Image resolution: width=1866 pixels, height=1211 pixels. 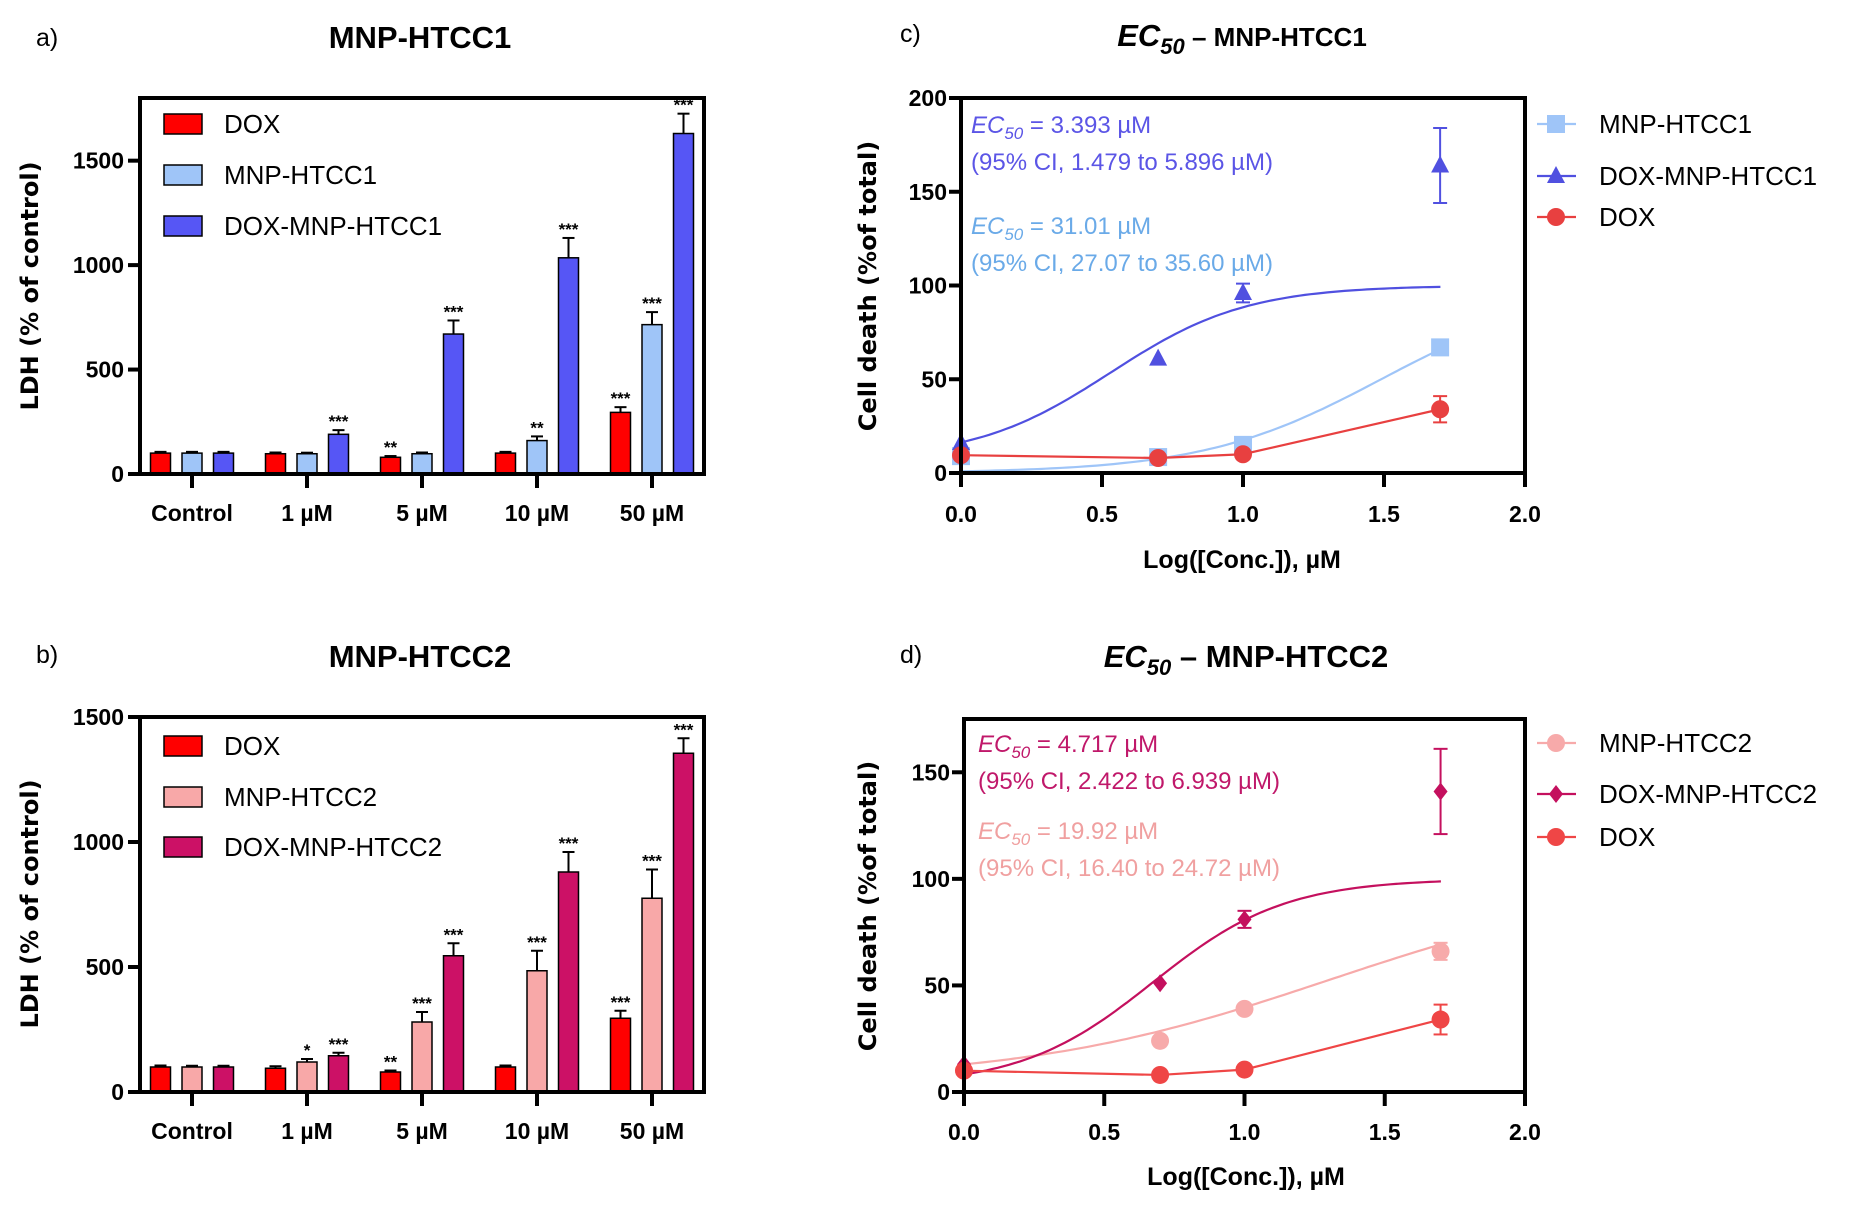 I want to click on ec50-annotation: EC50 = 19.92 µM, so click(x=1068, y=833).